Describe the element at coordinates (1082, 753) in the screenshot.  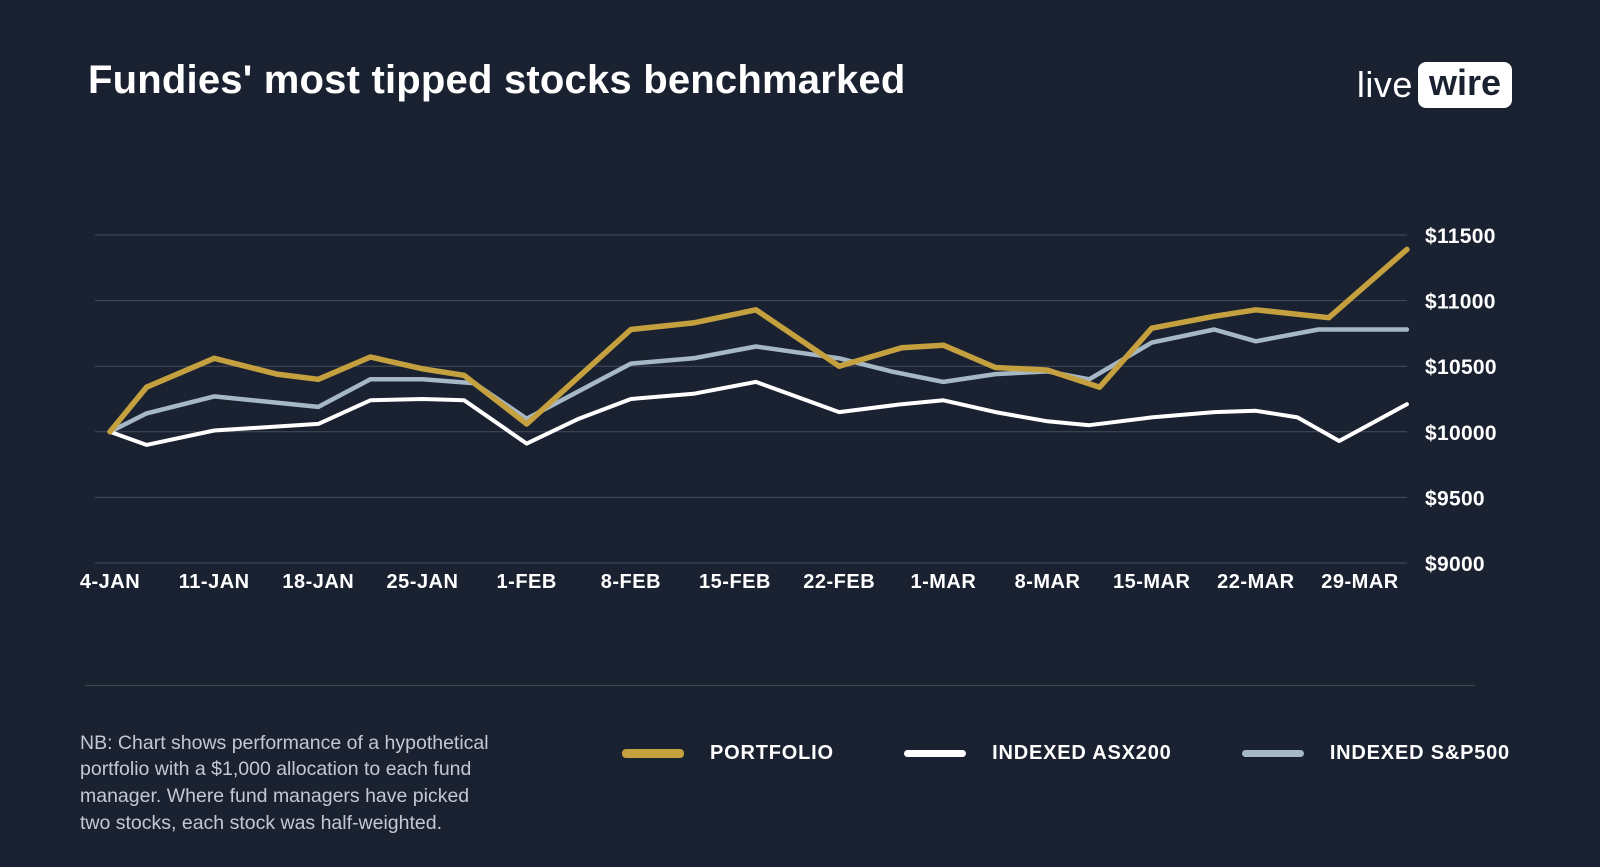
I see `legend-label-indexed-asx200: INDEXED ASX200` at that location.